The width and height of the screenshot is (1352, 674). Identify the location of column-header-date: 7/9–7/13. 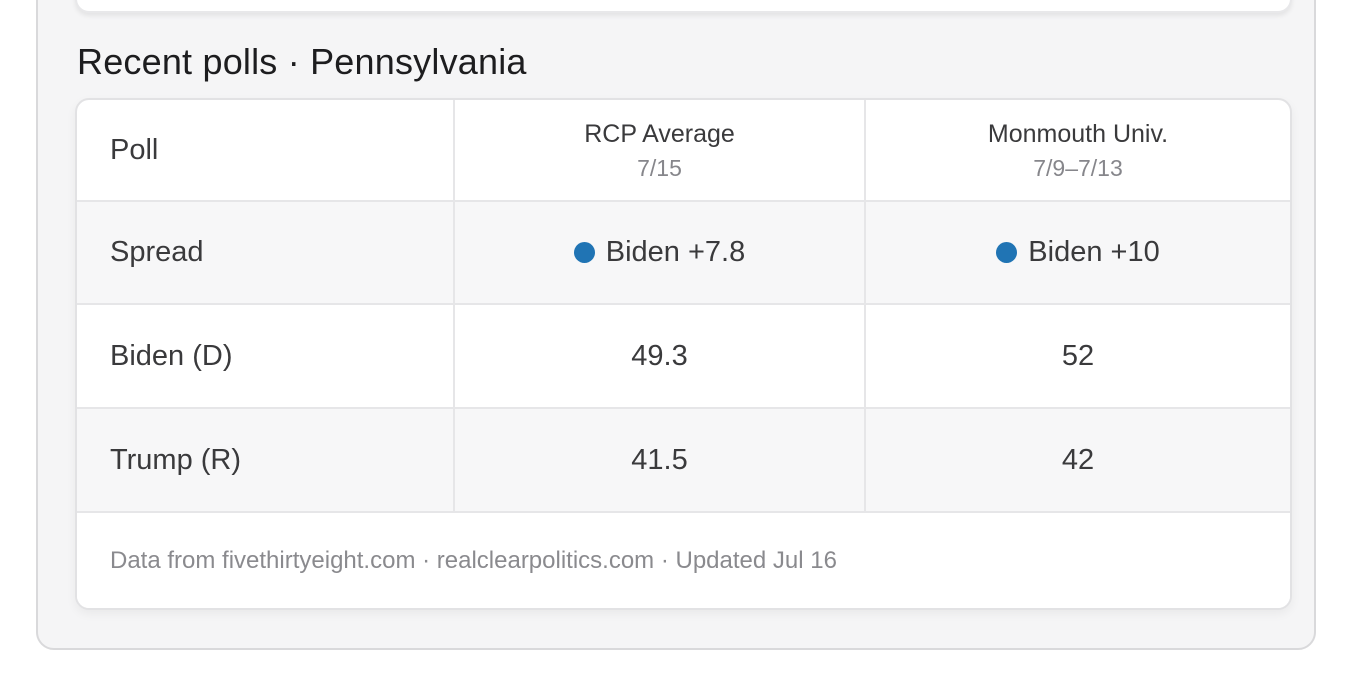
(1078, 167).